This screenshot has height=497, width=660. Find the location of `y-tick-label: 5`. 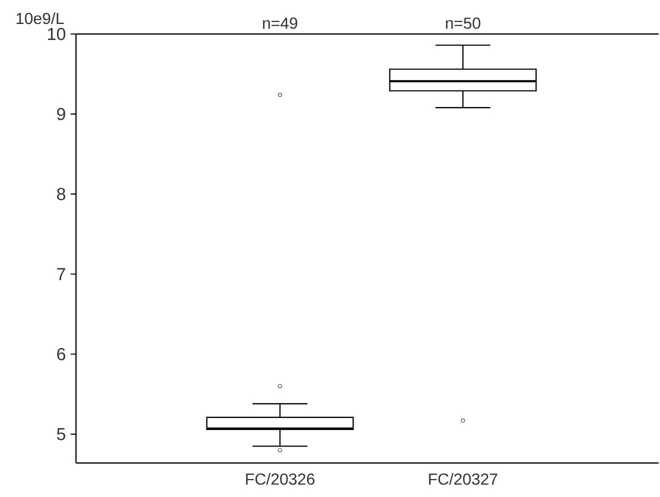

y-tick-label: 5 is located at coordinates (61, 434).